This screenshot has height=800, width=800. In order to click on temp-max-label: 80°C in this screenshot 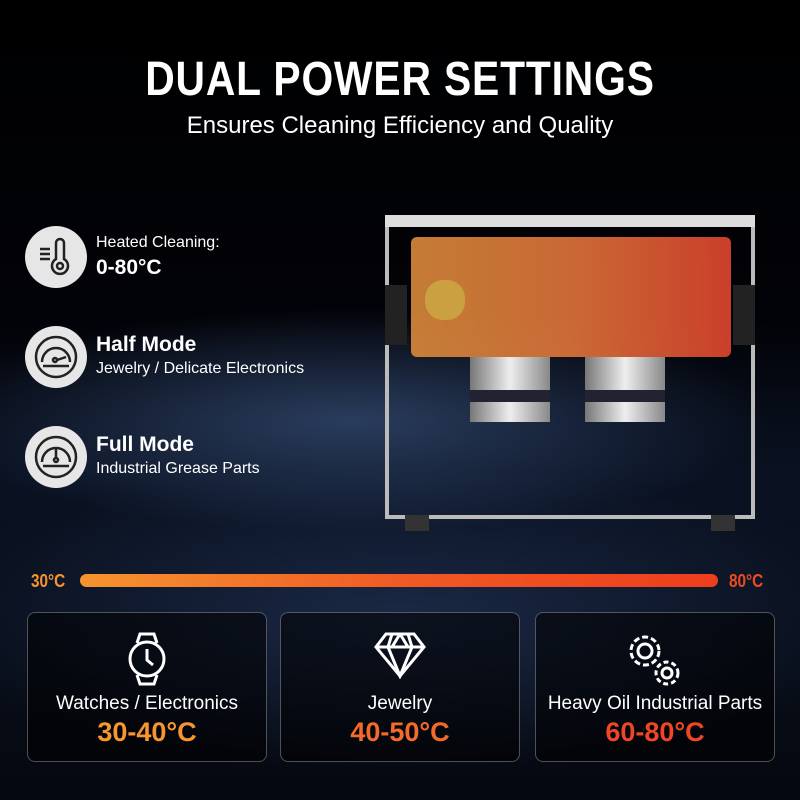, I will do `click(746, 581)`.